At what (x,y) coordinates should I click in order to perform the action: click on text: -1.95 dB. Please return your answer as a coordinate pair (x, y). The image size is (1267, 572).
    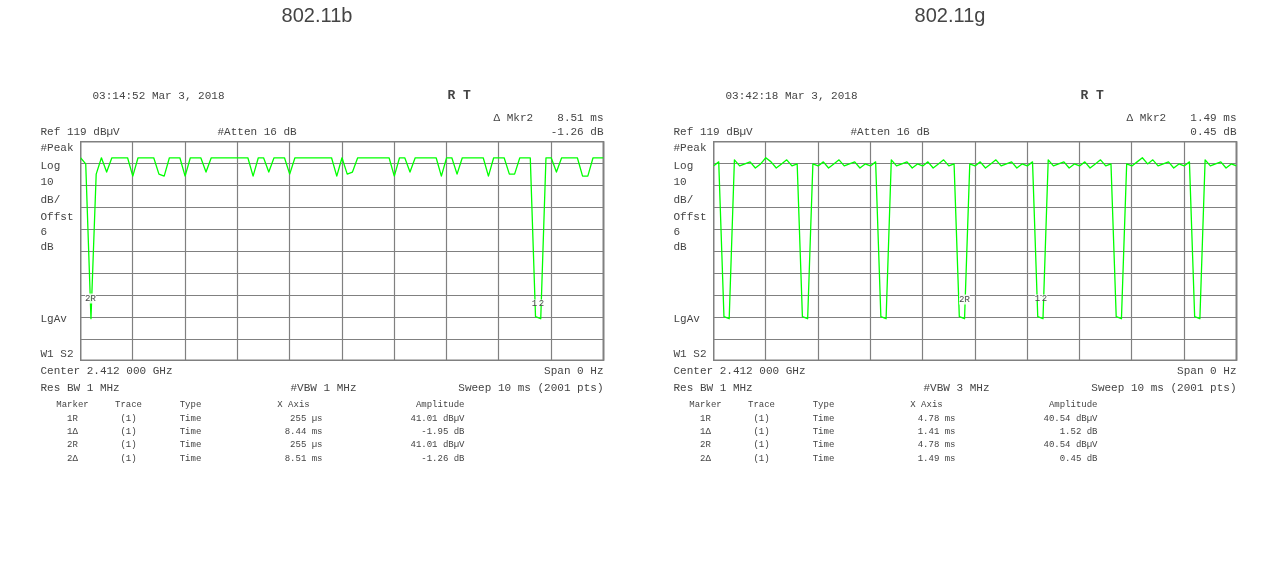
    Looking at the image, I should click on (443, 431).